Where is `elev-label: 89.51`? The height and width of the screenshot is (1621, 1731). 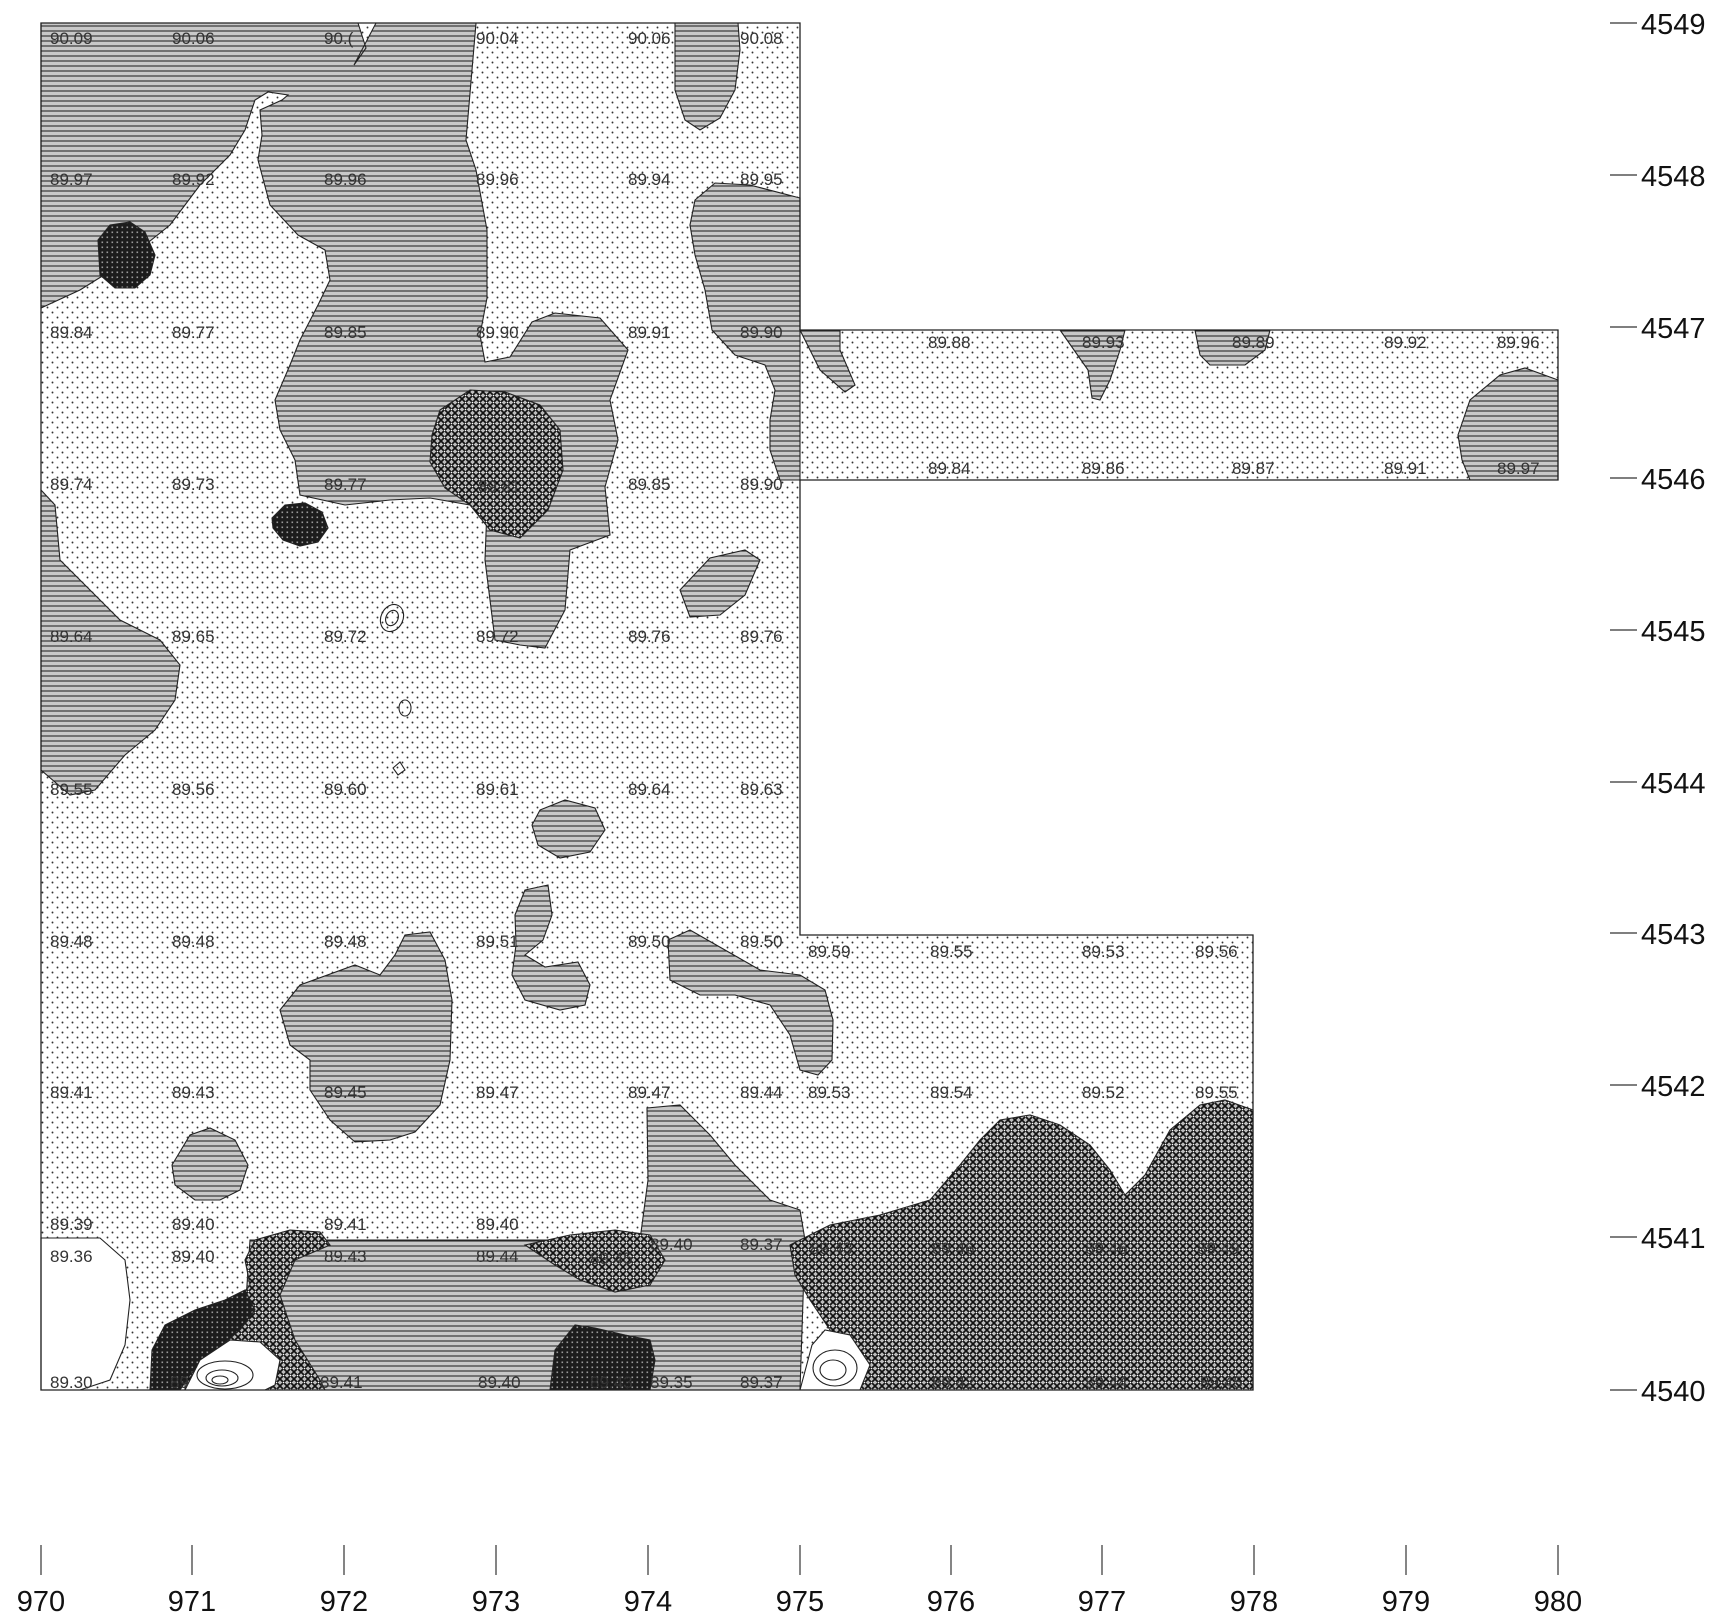 elev-label: 89.51 is located at coordinates (497, 941).